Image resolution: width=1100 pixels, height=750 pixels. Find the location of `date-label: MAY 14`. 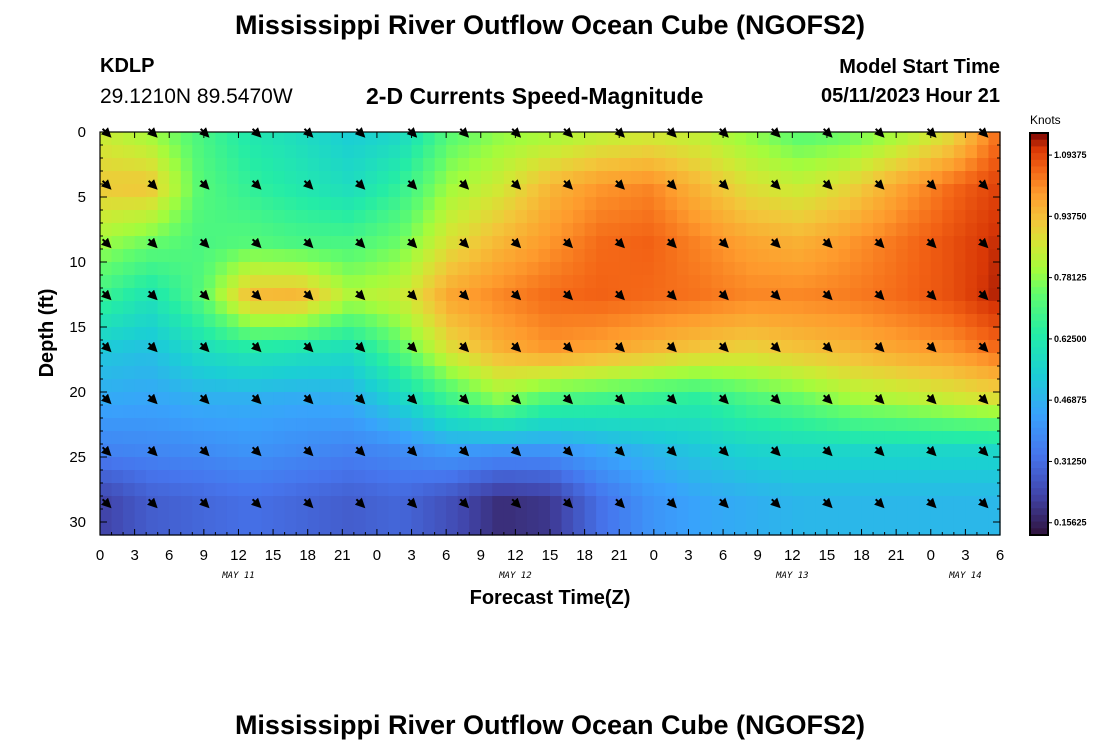

date-label: MAY 14 is located at coordinates (965, 576).